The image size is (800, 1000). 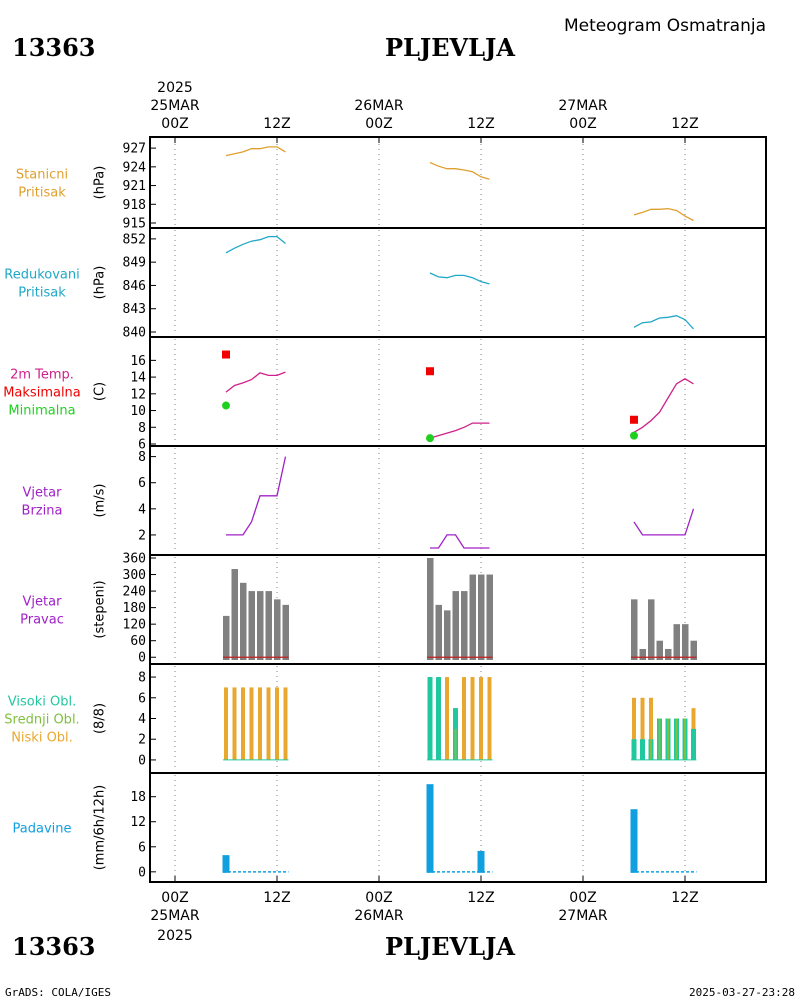 What do you see at coordinates (134, 625) in the screenshot?
I see `y-tick-label: 120` at bounding box center [134, 625].